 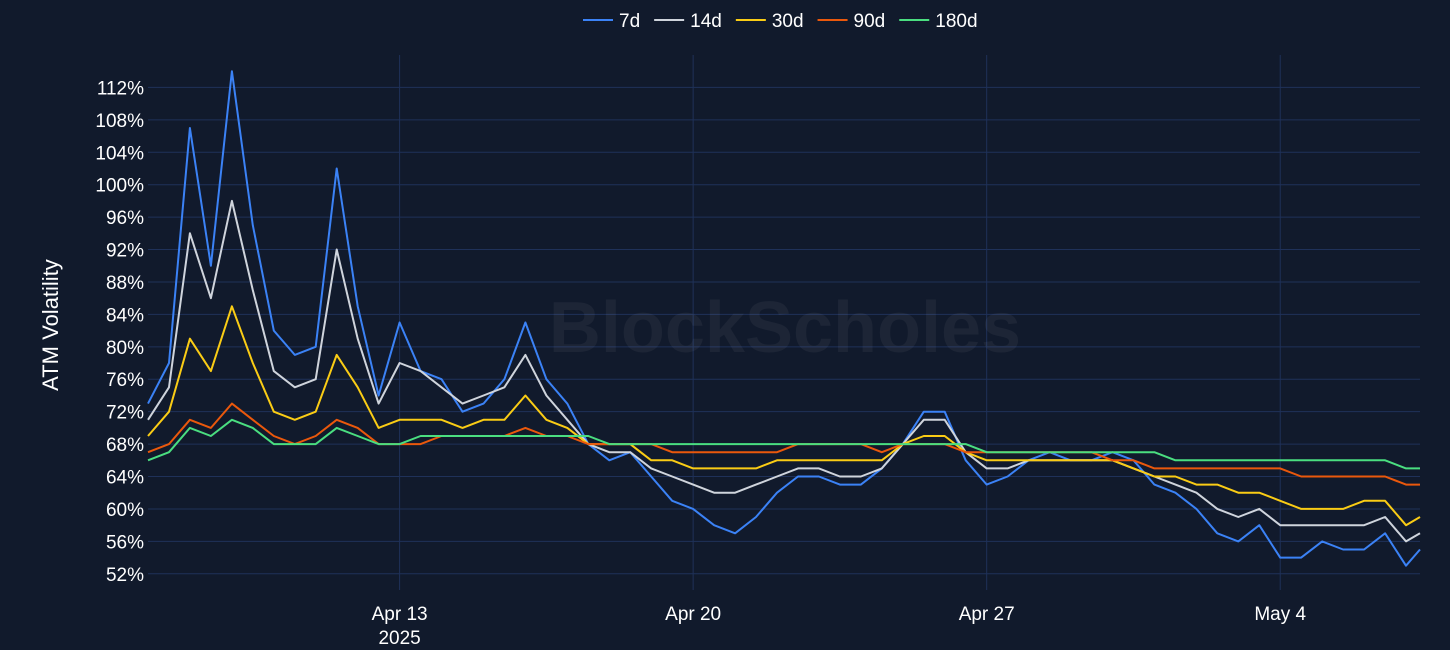 What do you see at coordinates (119, 186) in the screenshot?
I see `y-tick-label: 100%` at bounding box center [119, 186].